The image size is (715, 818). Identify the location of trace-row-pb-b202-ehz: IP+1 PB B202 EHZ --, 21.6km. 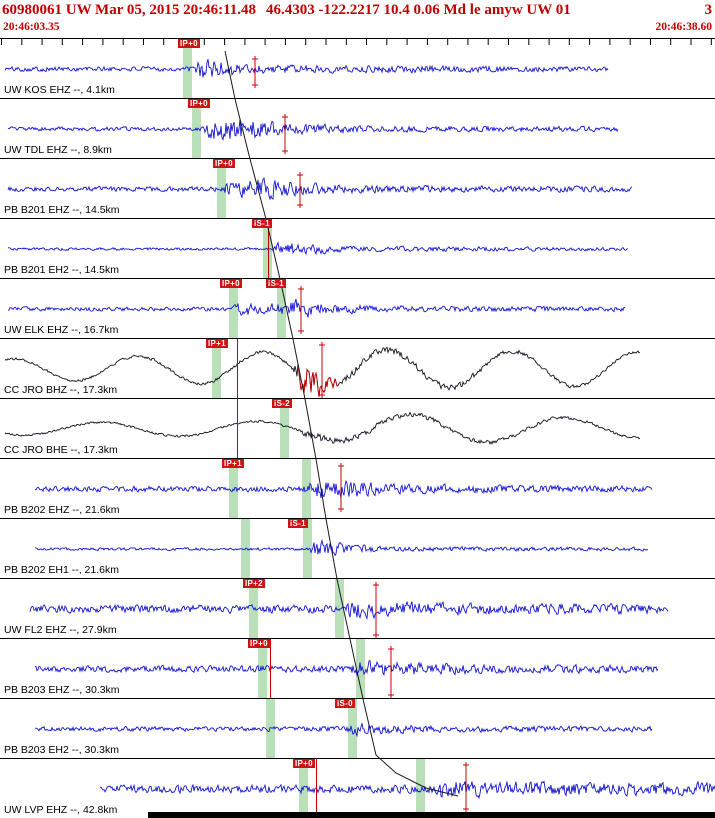
(357, 489).